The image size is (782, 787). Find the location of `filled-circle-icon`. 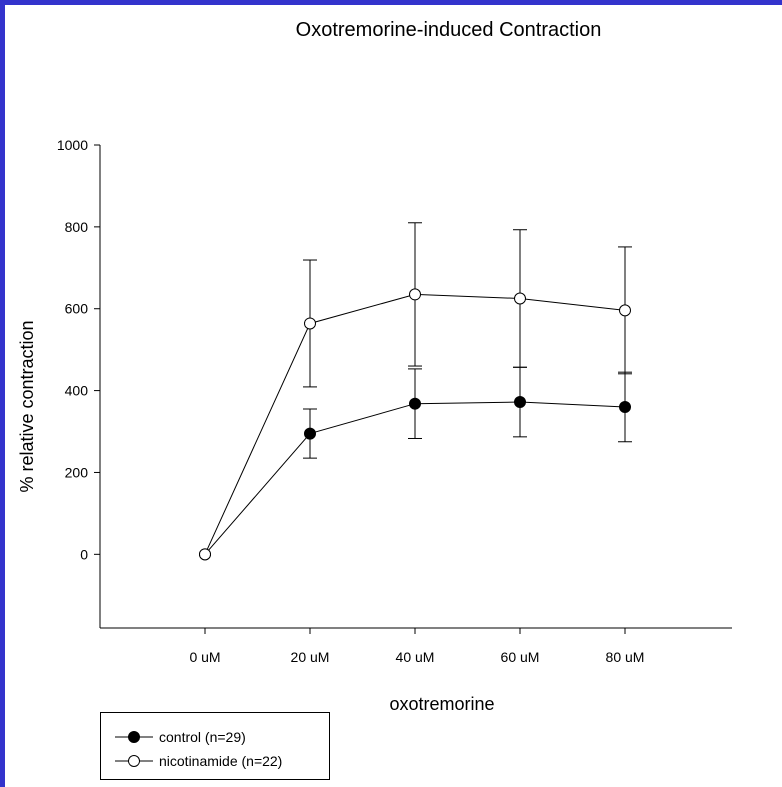

filled-circle-icon is located at coordinates (134, 737).